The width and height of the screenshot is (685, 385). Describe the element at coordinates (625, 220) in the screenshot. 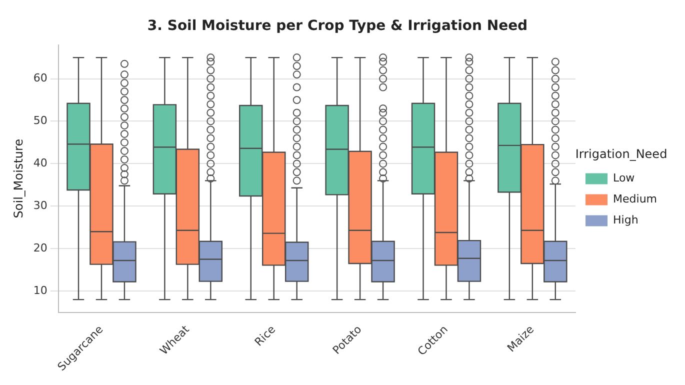

I see `legend-label: High` at that location.